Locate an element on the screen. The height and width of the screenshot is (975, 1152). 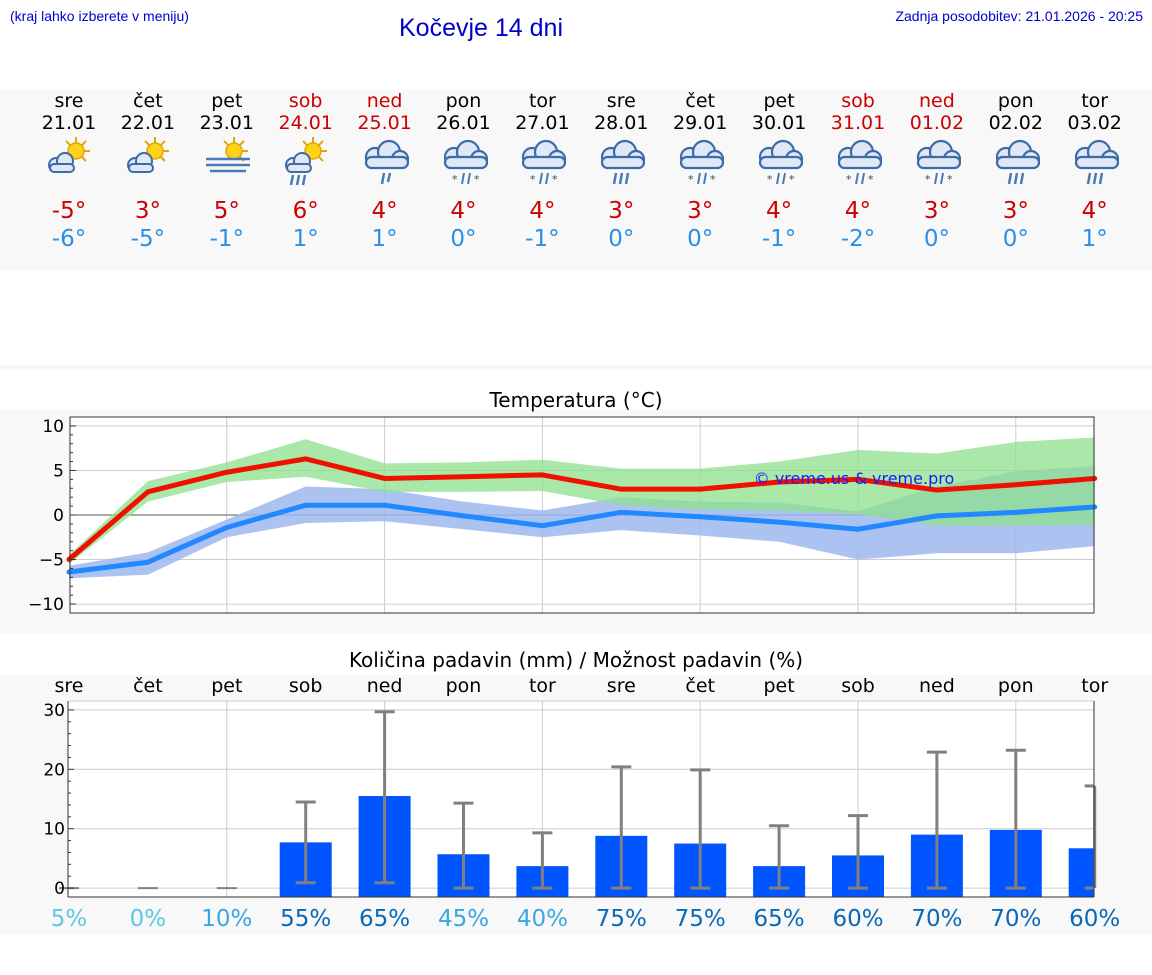
y-tick-label: 10 is located at coordinates (54, 830).